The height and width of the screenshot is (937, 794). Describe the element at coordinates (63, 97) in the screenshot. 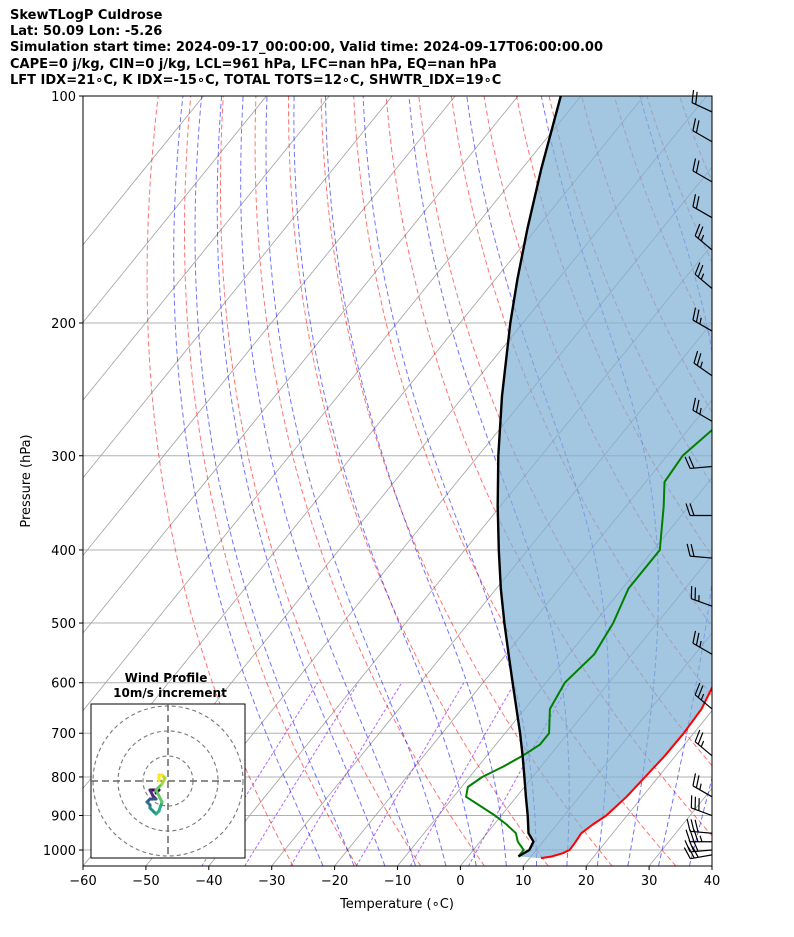

I see `y-tick-label: 100` at that location.